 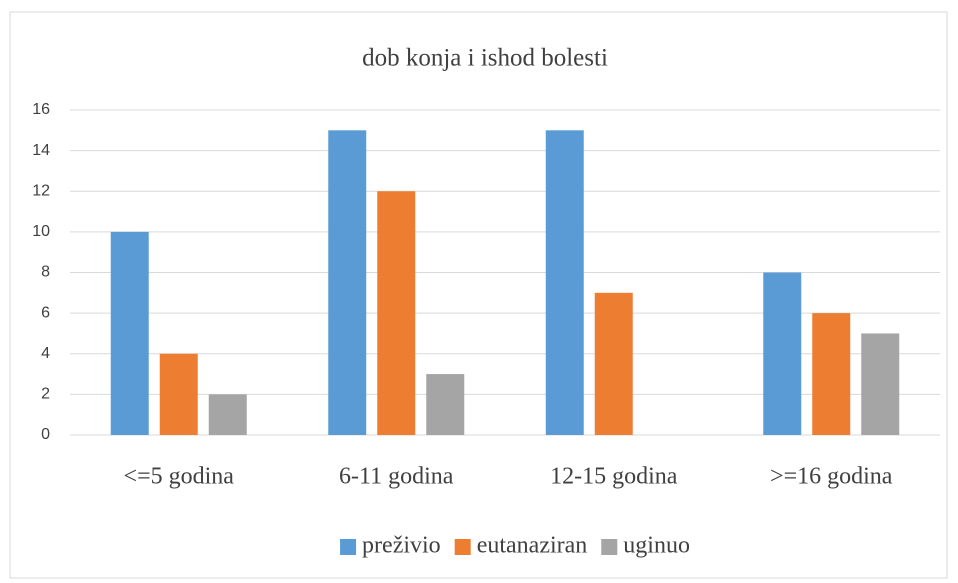 What do you see at coordinates (396, 477) in the screenshot?
I see `x-tick-label: 6-11 godina` at bounding box center [396, 477].